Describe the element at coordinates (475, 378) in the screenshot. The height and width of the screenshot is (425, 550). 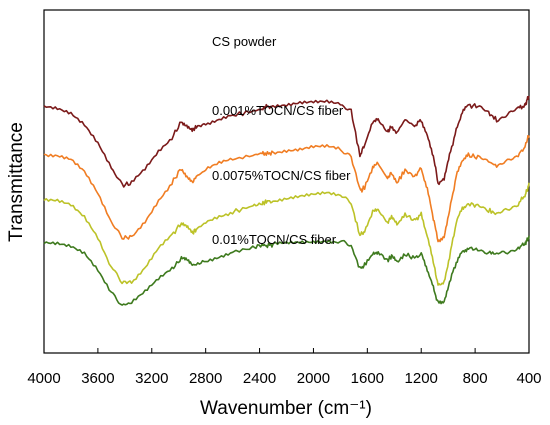
I see `x-tick-label: 800` at that location.